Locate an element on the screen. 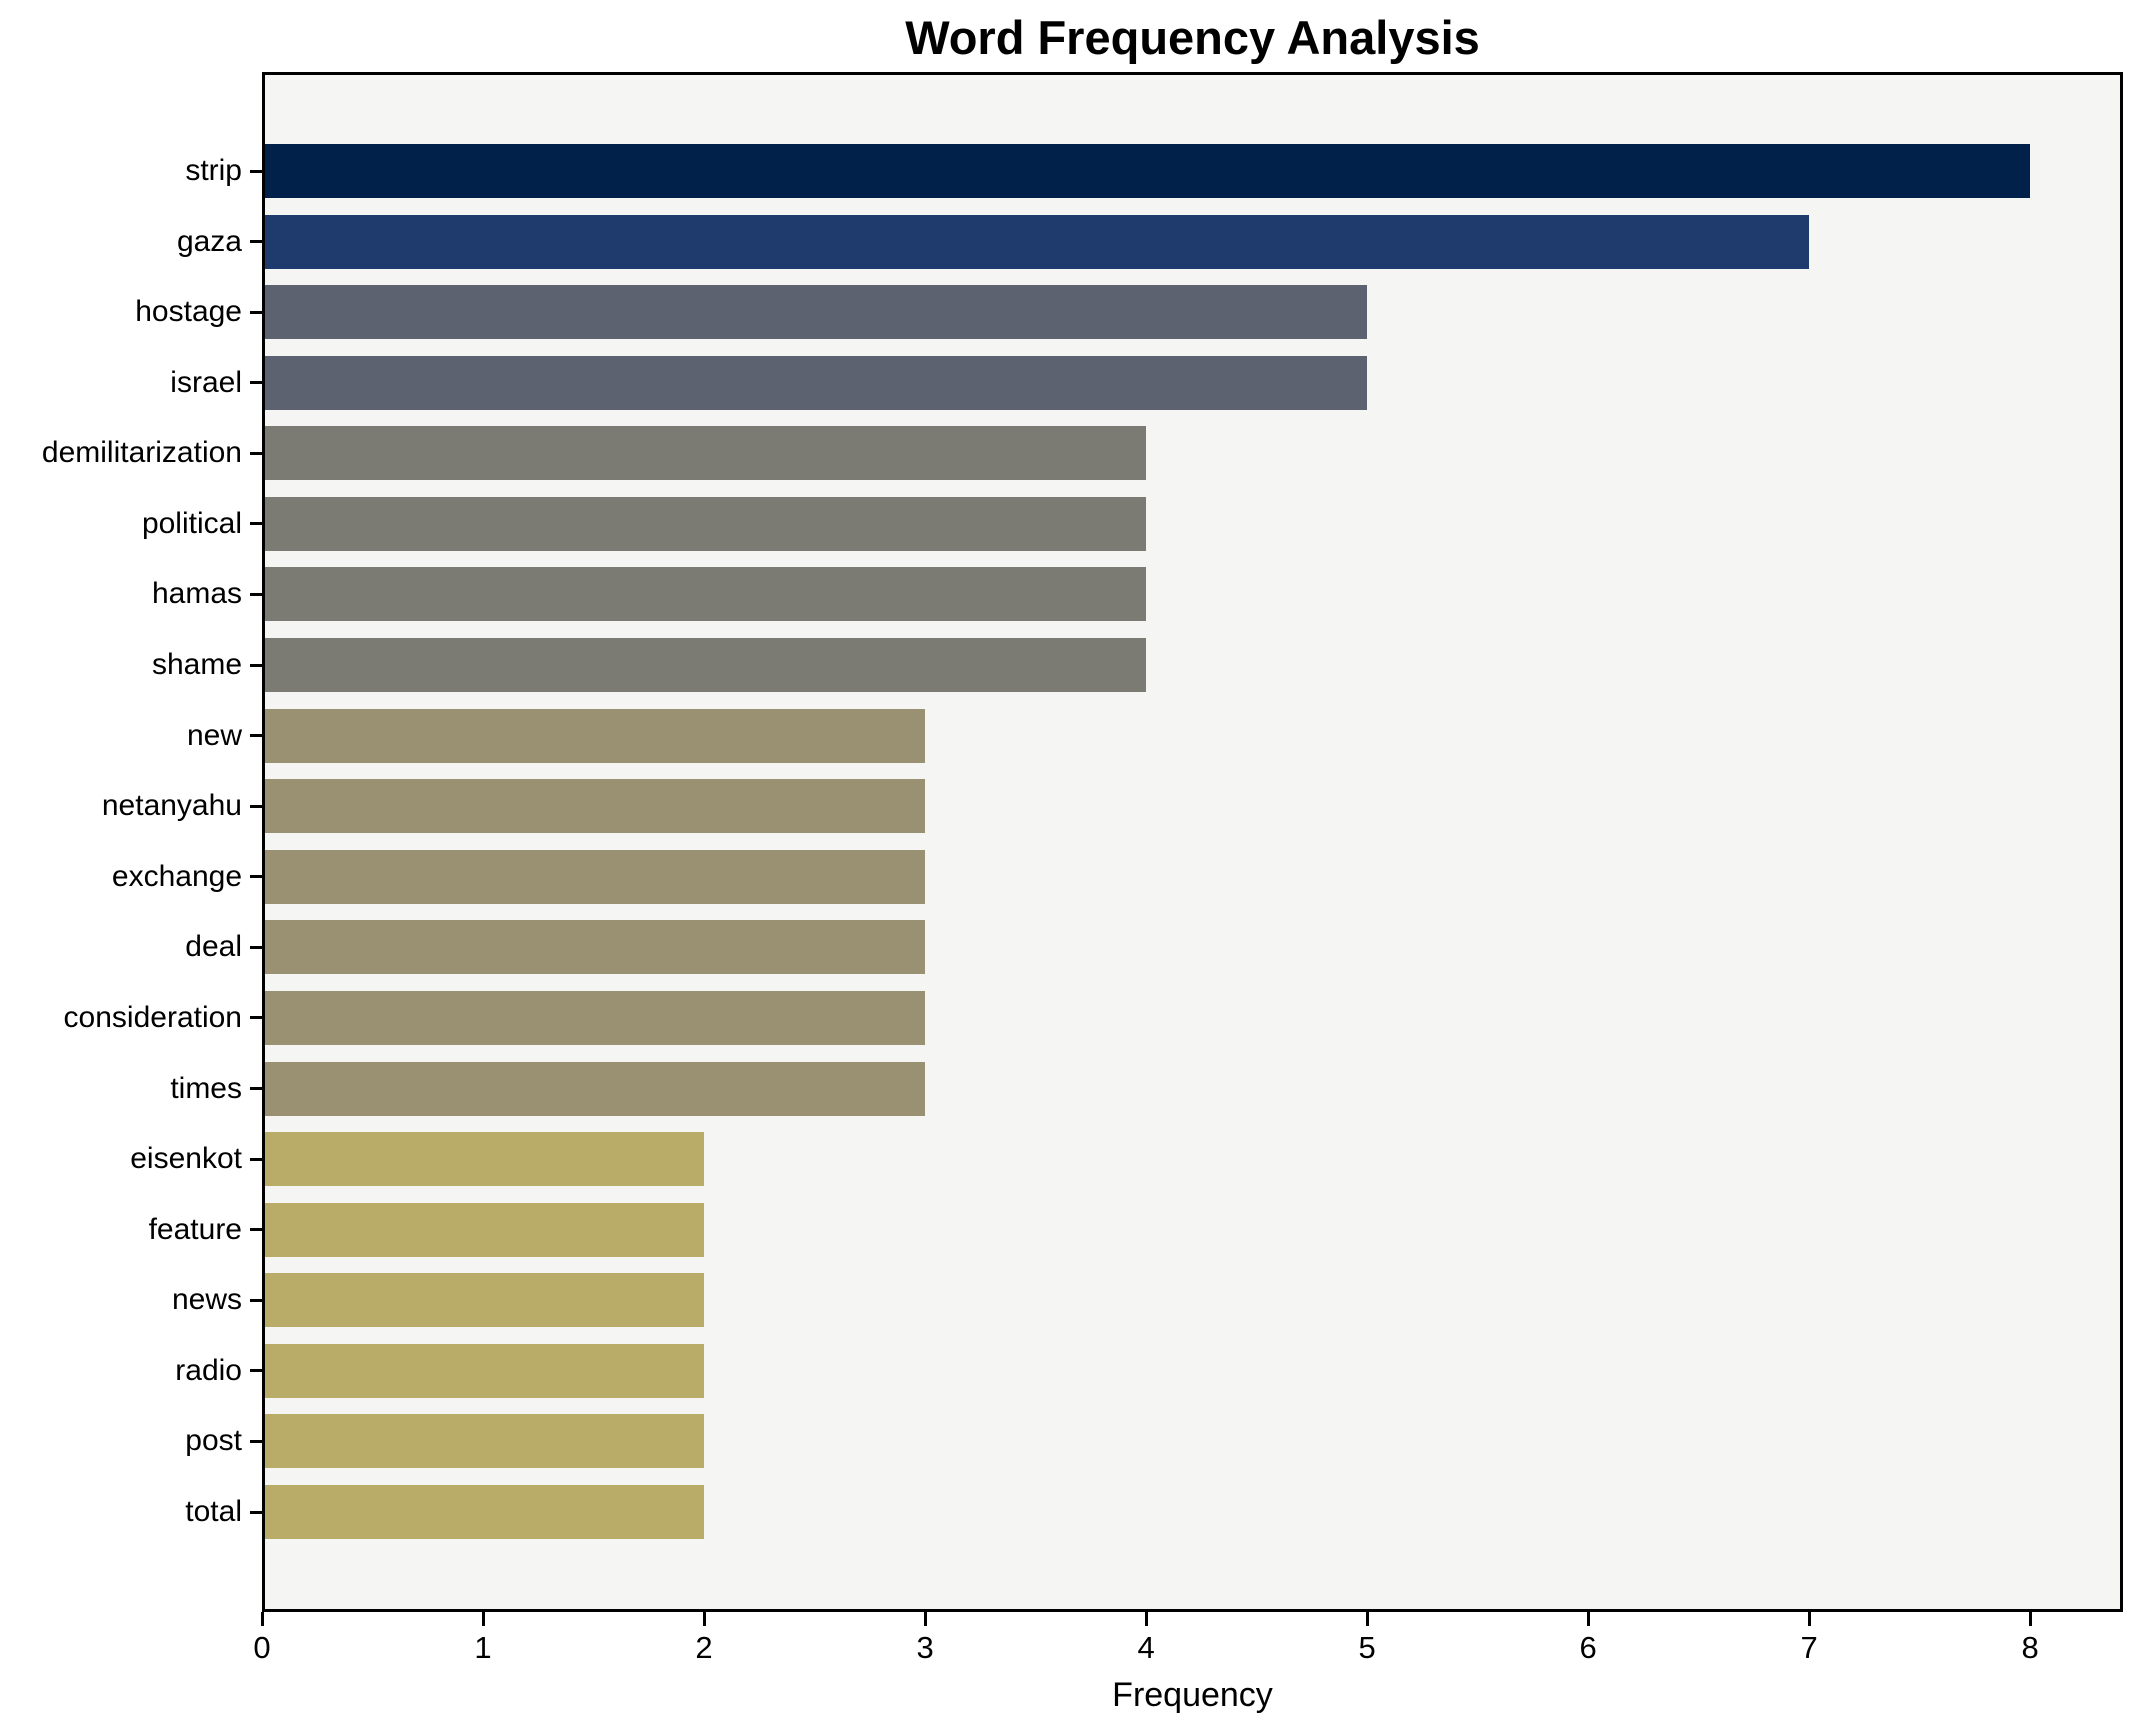  bar-israel is located at coordinates (816, 382).